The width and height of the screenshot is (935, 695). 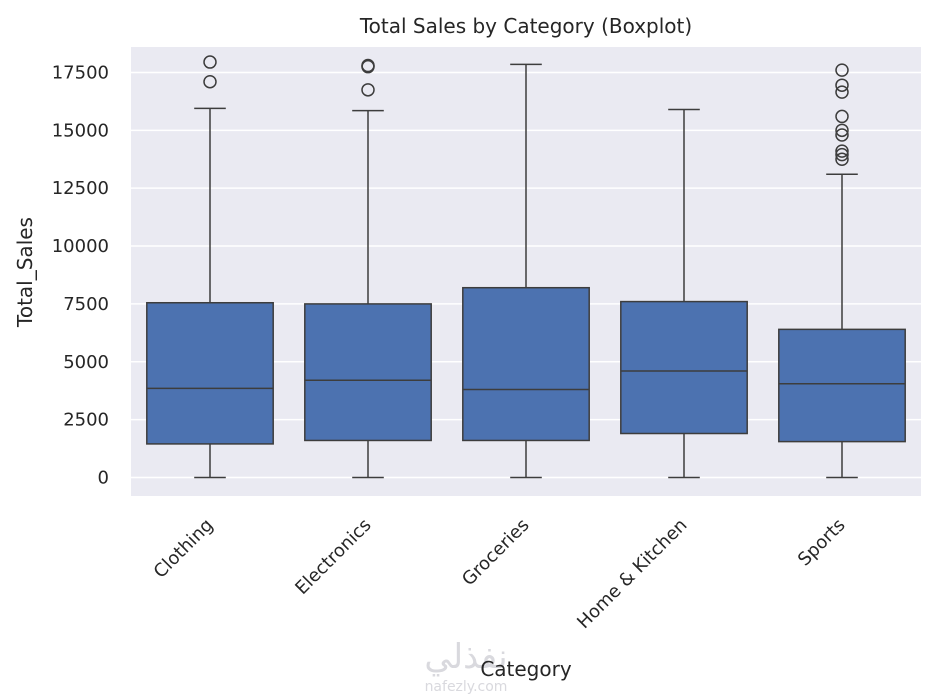 I want to click on chart-title: Total Sales by Category (Boxplot), so click(x=525, y=26).